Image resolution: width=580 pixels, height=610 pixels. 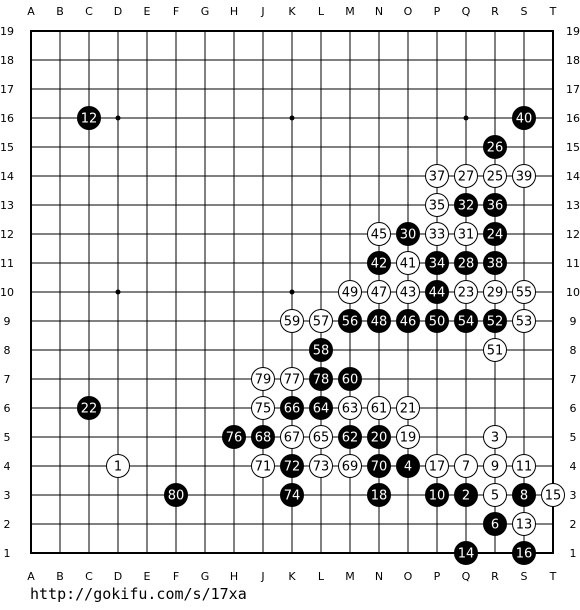 I want to click on white-stone: 67, so click(x=292, y=437).